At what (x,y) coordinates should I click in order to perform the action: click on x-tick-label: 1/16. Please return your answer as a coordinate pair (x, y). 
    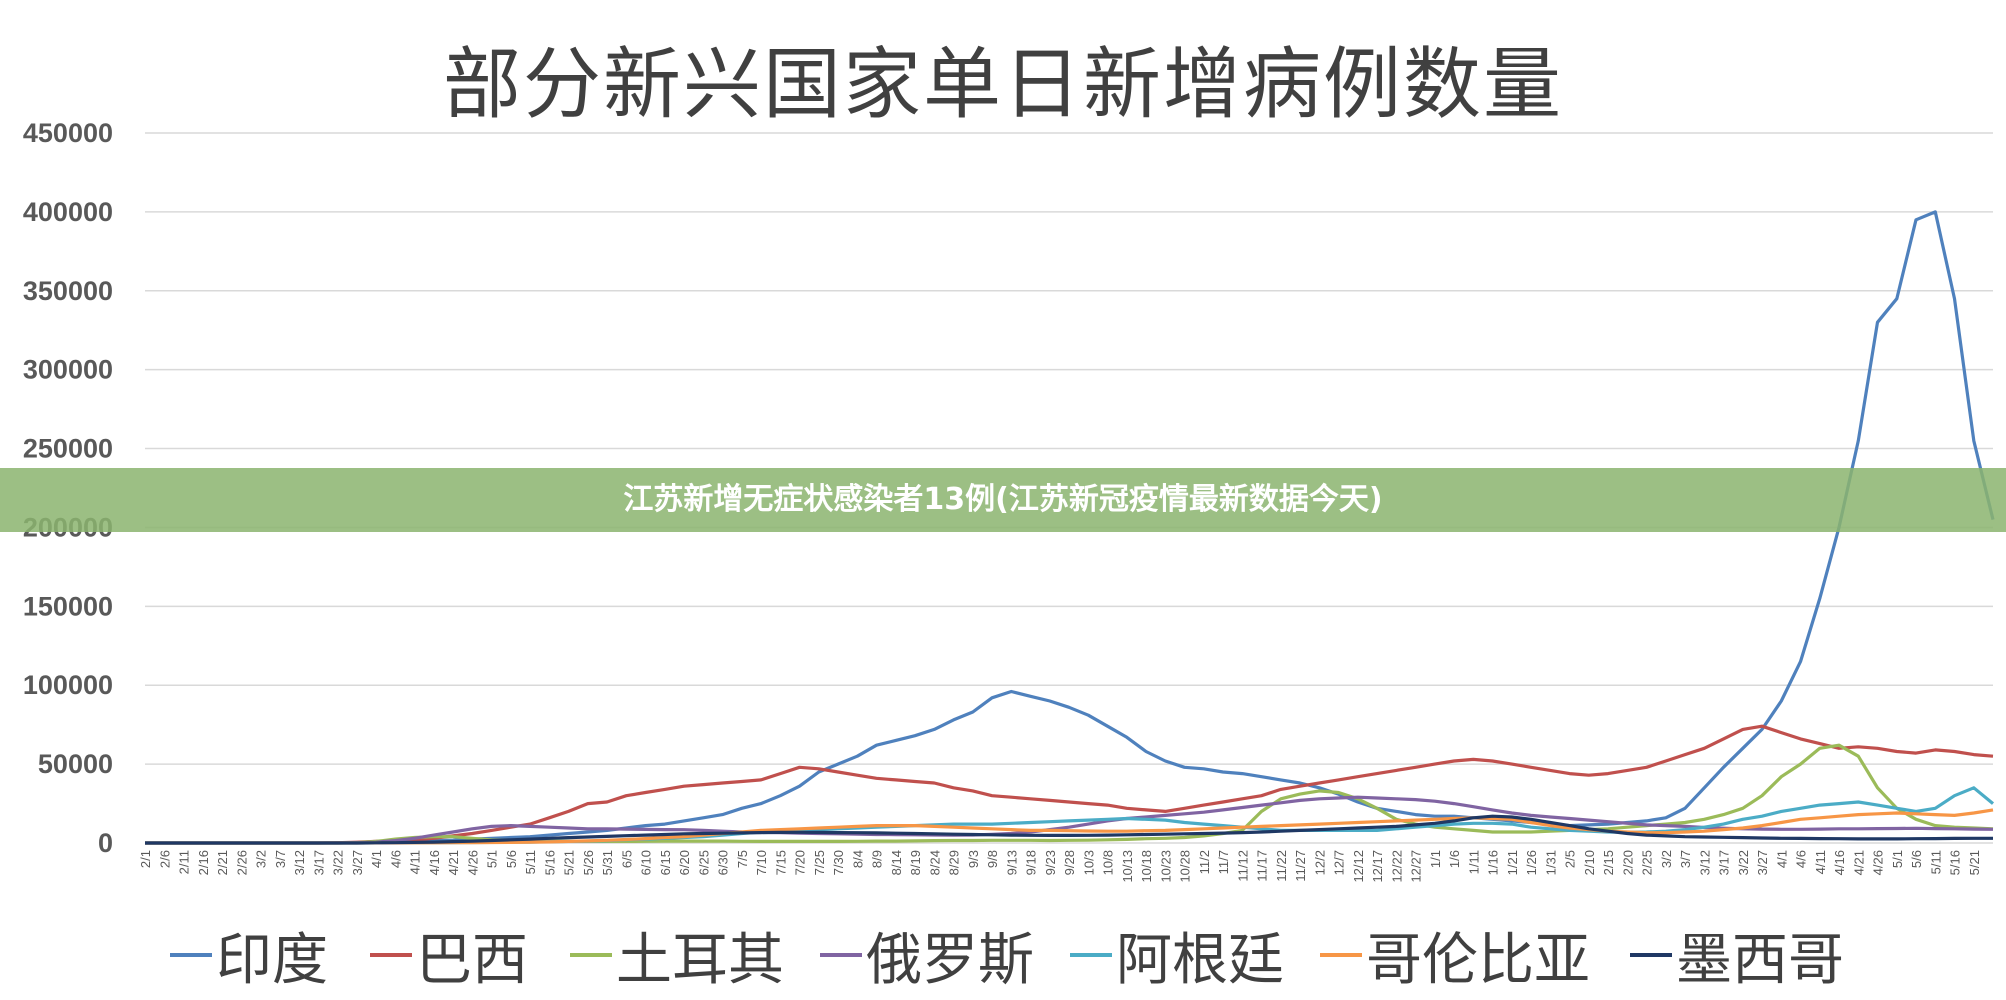
    Looking at the image, I should click on (1493, 862).